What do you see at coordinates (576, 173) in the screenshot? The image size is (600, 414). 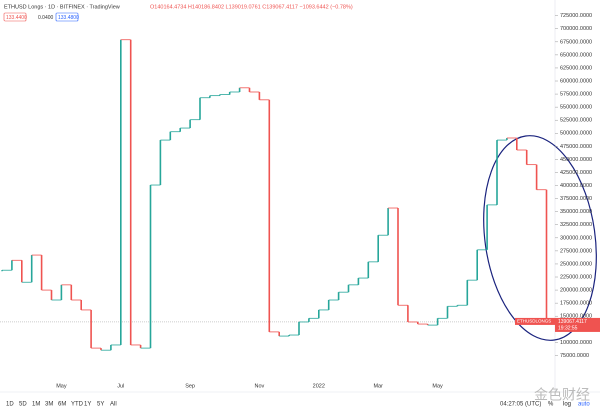 I see `y-tick-label: 425000.0000` at bounding box center [576, 173].